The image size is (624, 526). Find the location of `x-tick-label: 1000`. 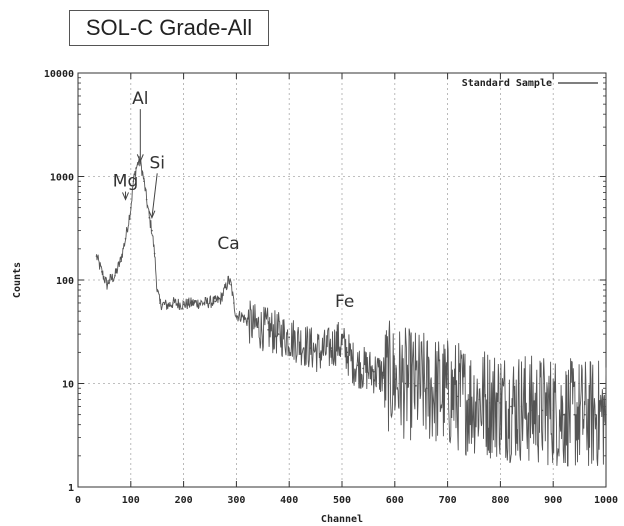

x-tick-label: 1000 is located at coordinates (606, 500).